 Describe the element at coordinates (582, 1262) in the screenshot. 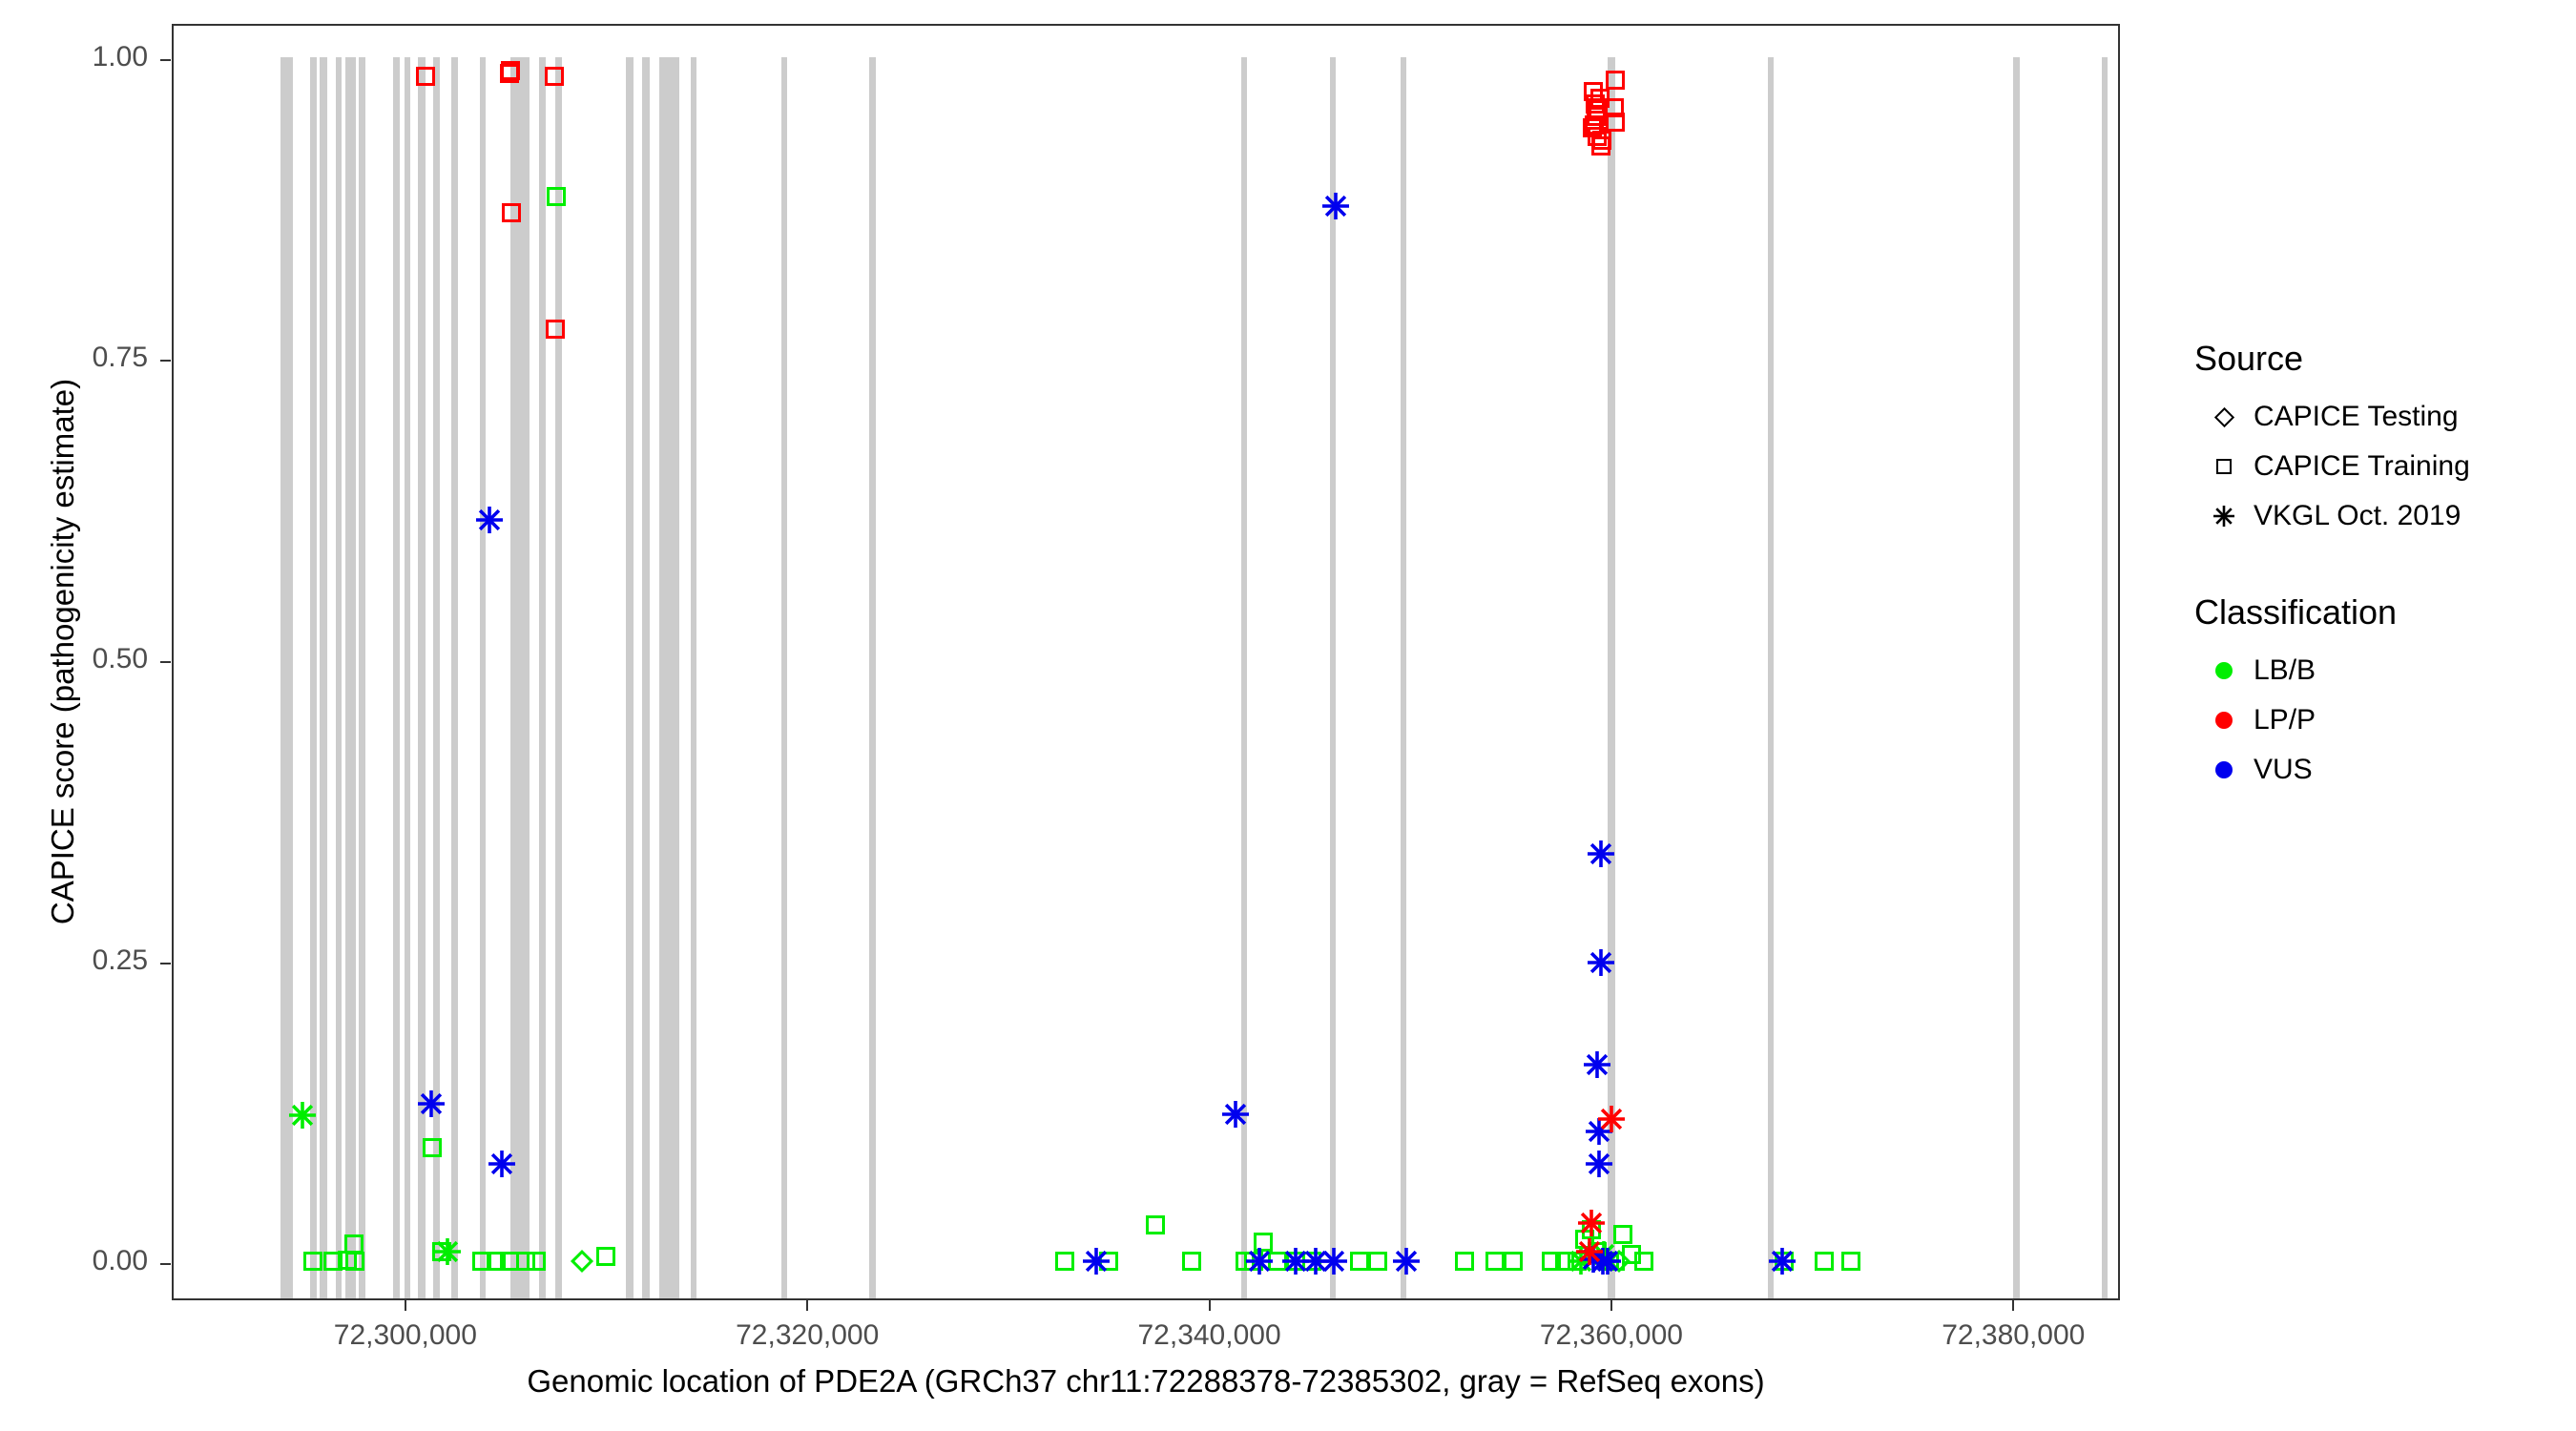

I see `data-point-diamond` at that location.